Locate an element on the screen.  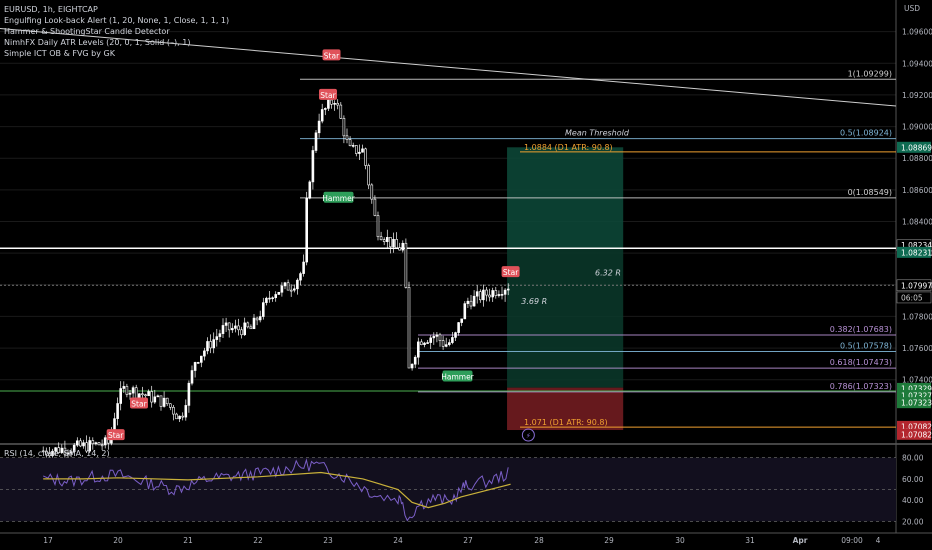
y-tick-label: 1.09000 is located at coordinates (917, 127).